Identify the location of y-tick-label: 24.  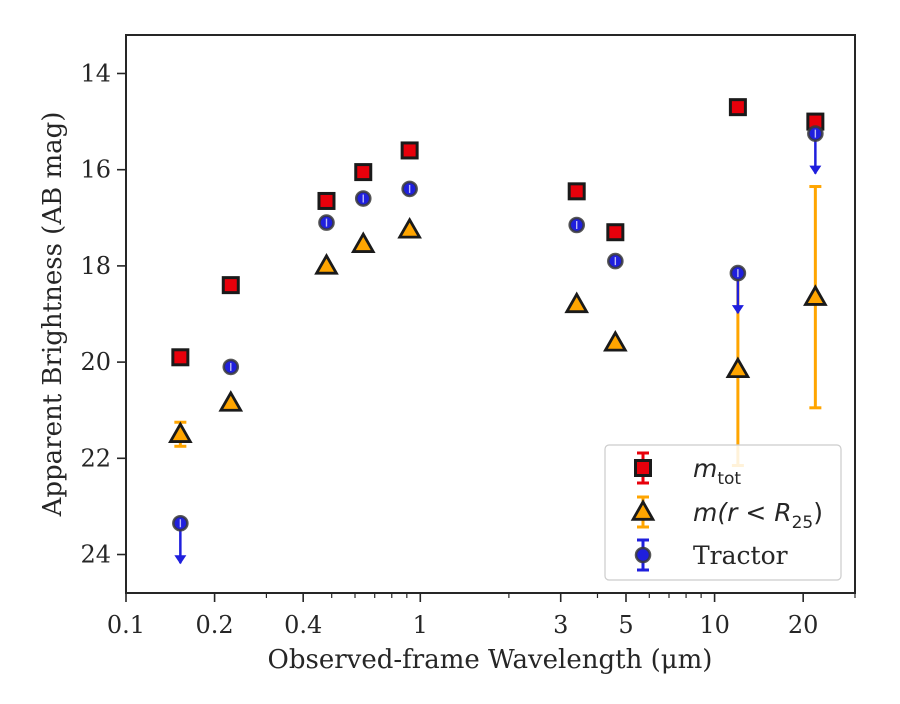
(95, 555).